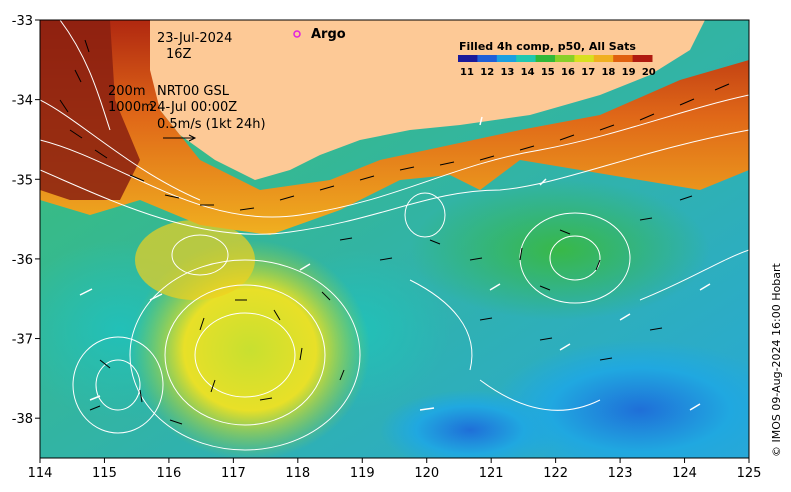 The width and height of the screenshot is (791, 492). What do you see at coordinates (568, 72) in the screenshot?
I see `colorbar-tick-label: 16` at bounding box center [568, 72].